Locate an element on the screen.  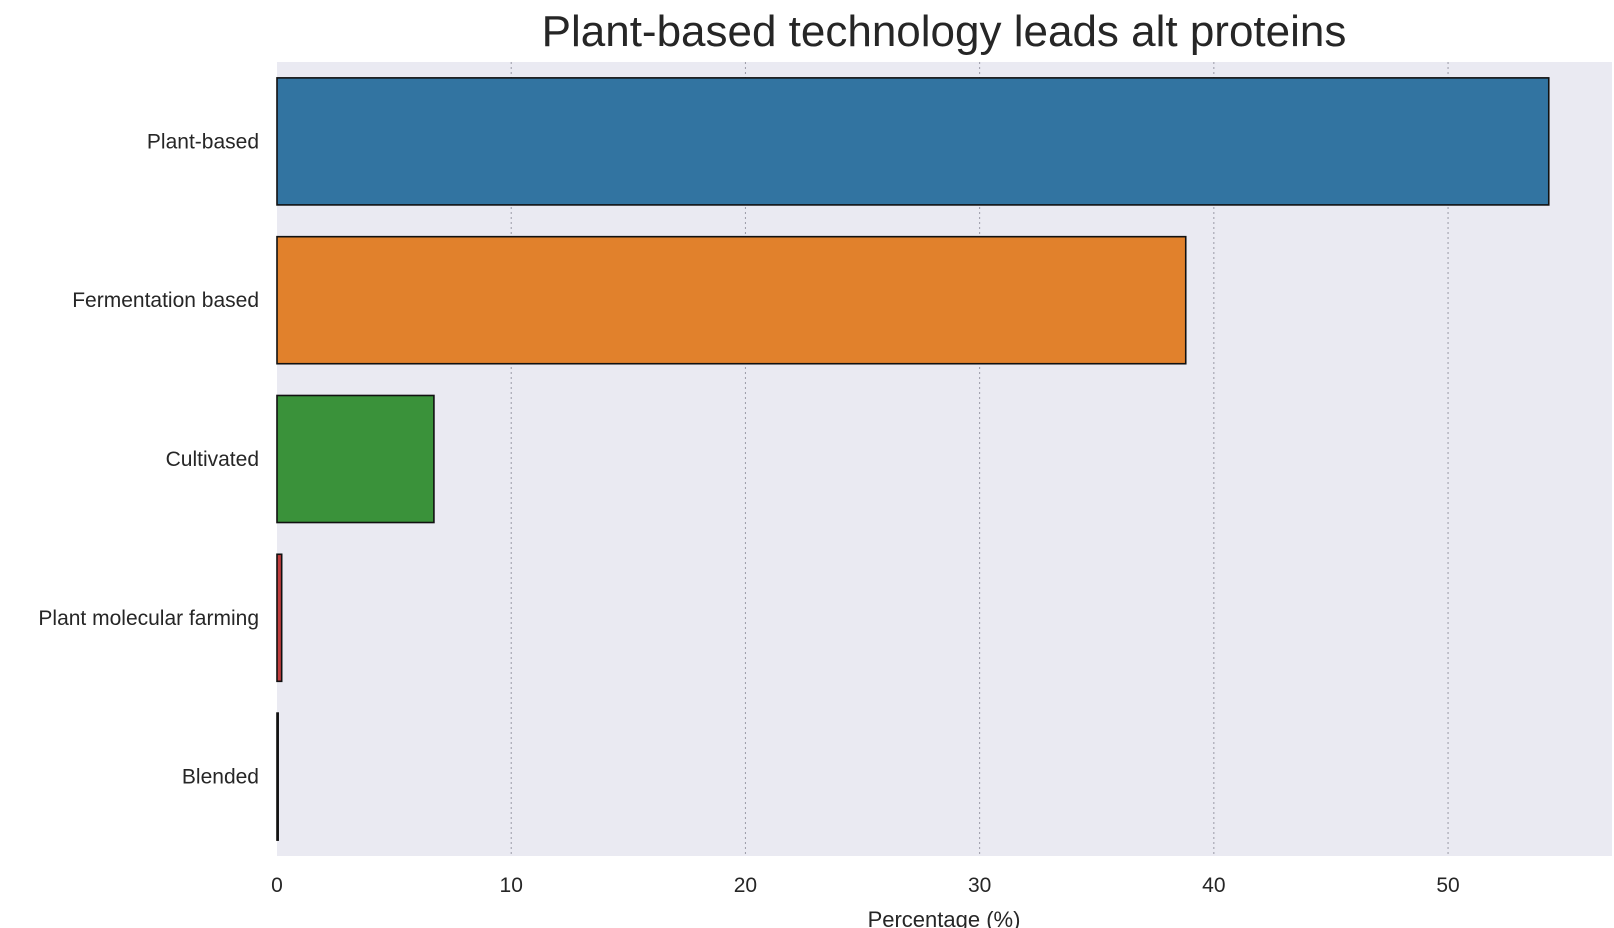
y-category-label: Cultivated is located at coordinates (212, 459).